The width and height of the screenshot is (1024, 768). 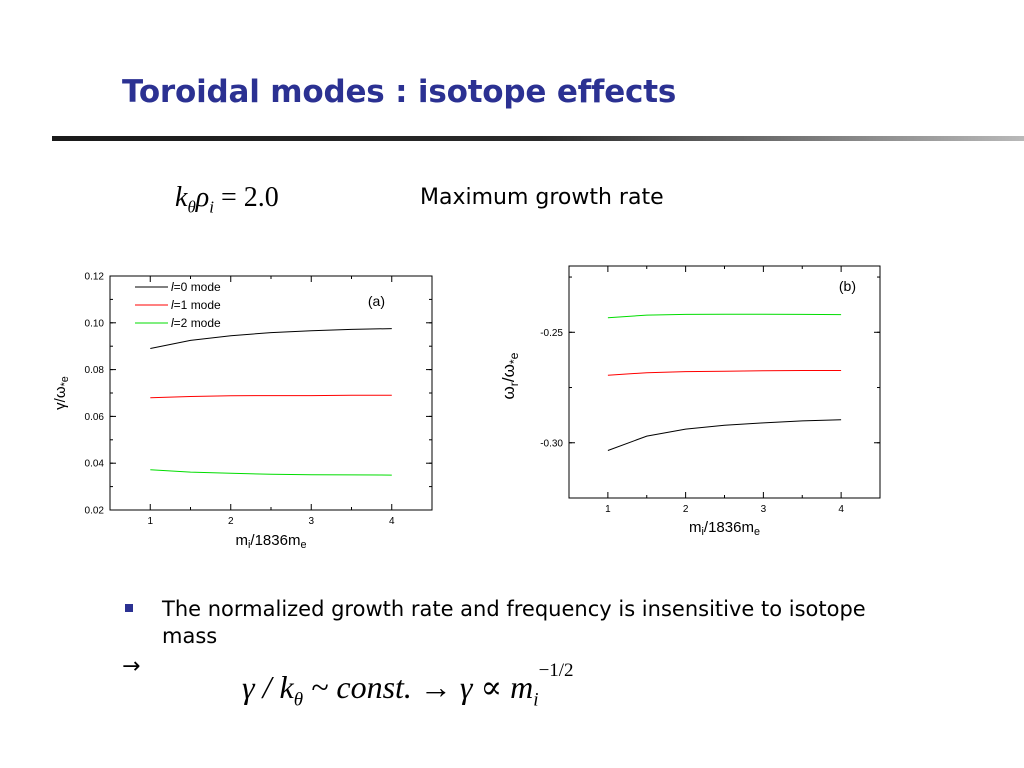 What do you see at coordinates (514, 358) in the screenshot?
I see `y-axis-label-part-3: *e` at bounding box center [514, 358].